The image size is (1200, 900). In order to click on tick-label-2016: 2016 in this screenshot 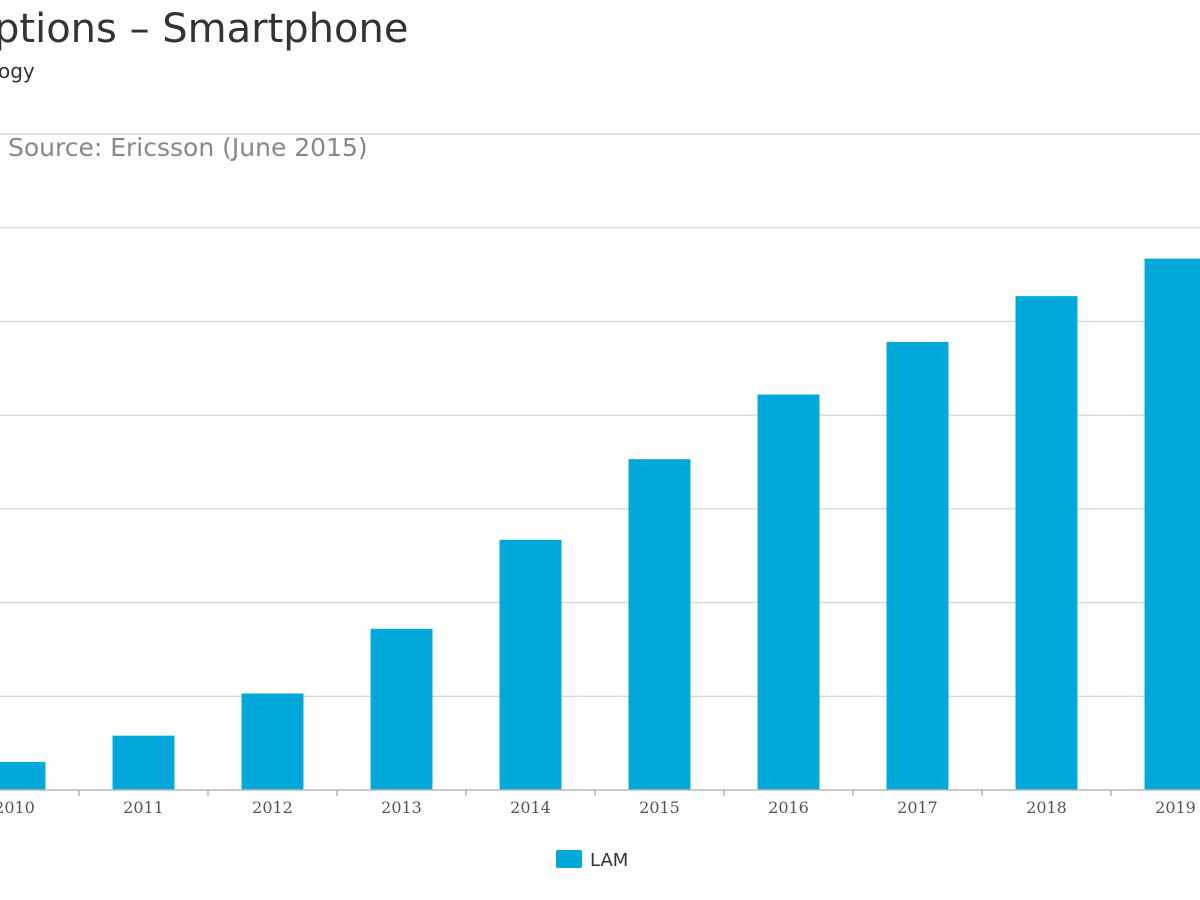, I will do `click(788, 807)`.